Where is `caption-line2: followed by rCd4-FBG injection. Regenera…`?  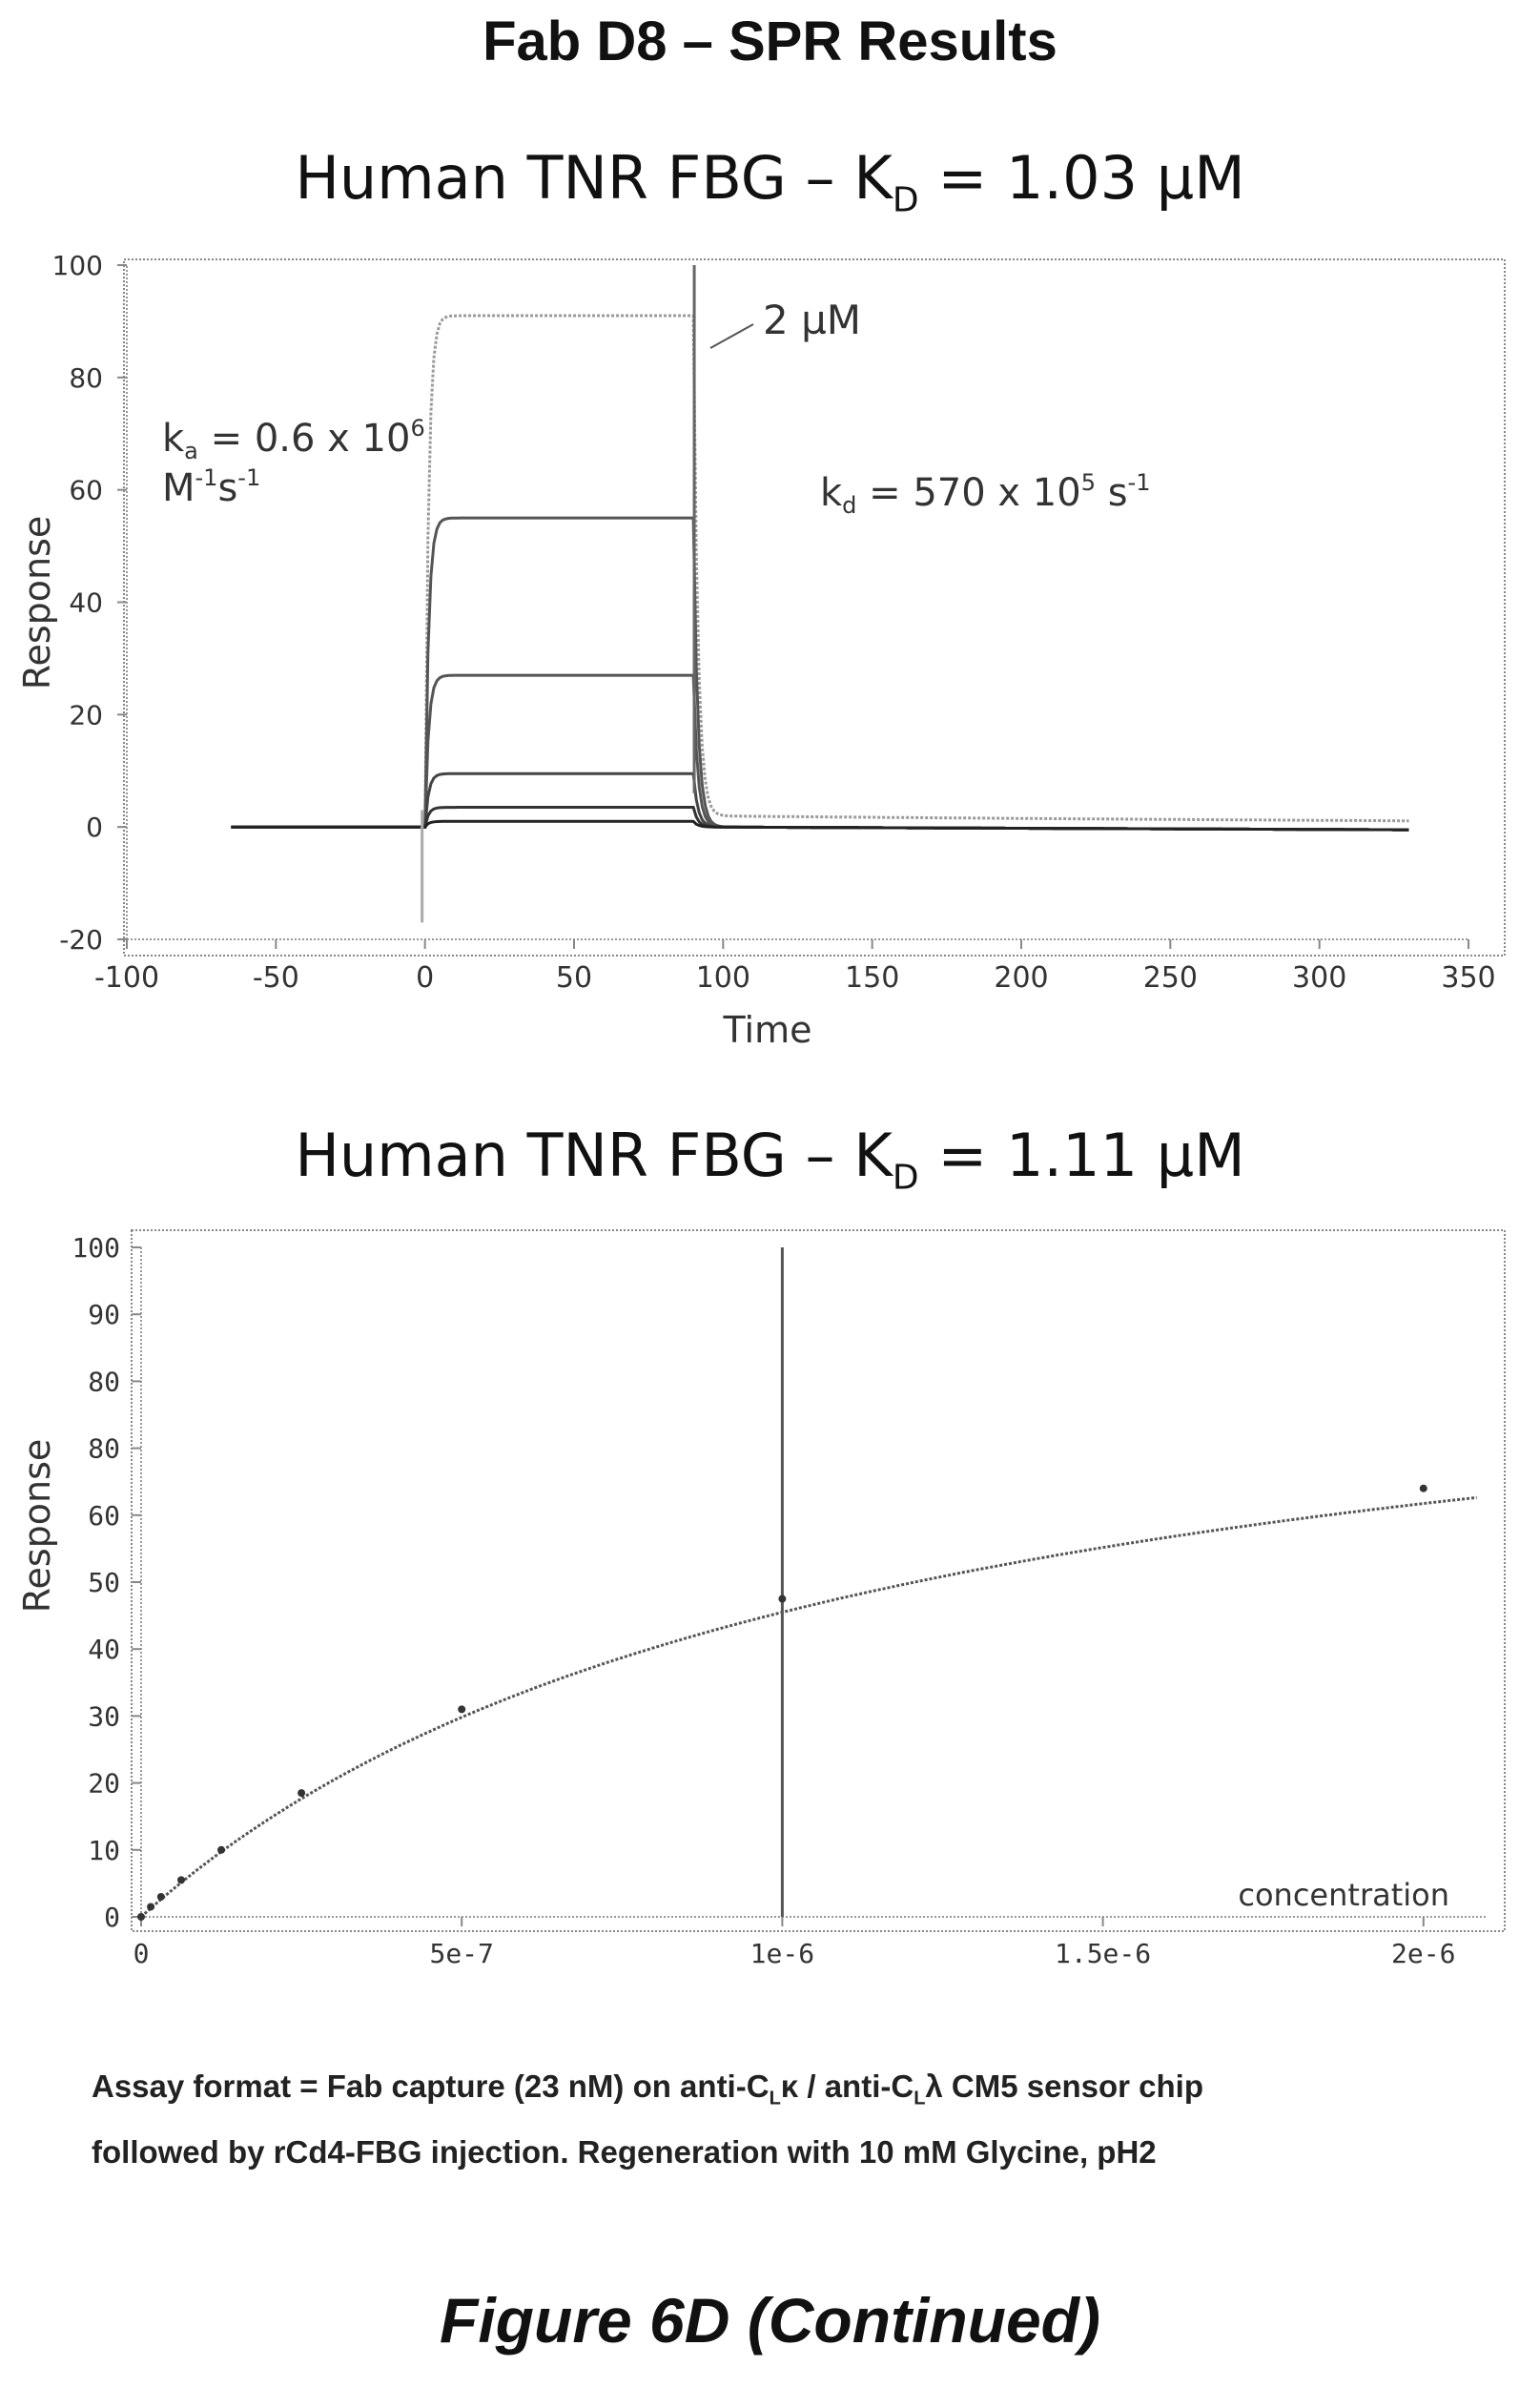
caption-line2: followed by rCd4-FBG injection. Regenera… is located at coordinates (624, 2151).